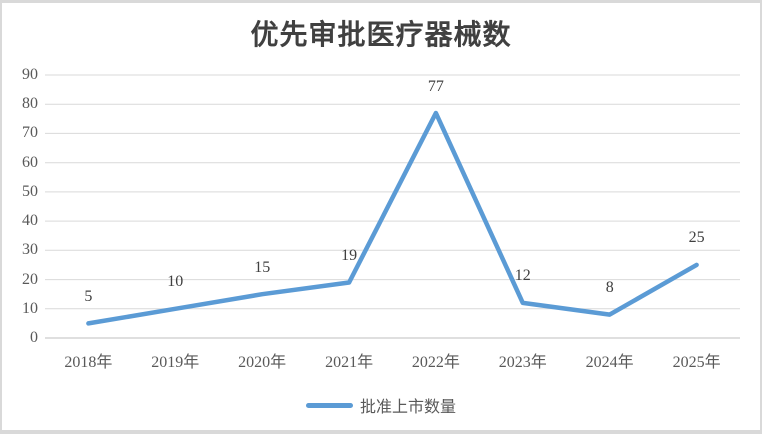 The height and width of the screenshot is (434, 762). Describe the element at coordinates (329, 405) in the screenshot. I see `legend-line-swatch` at that location.